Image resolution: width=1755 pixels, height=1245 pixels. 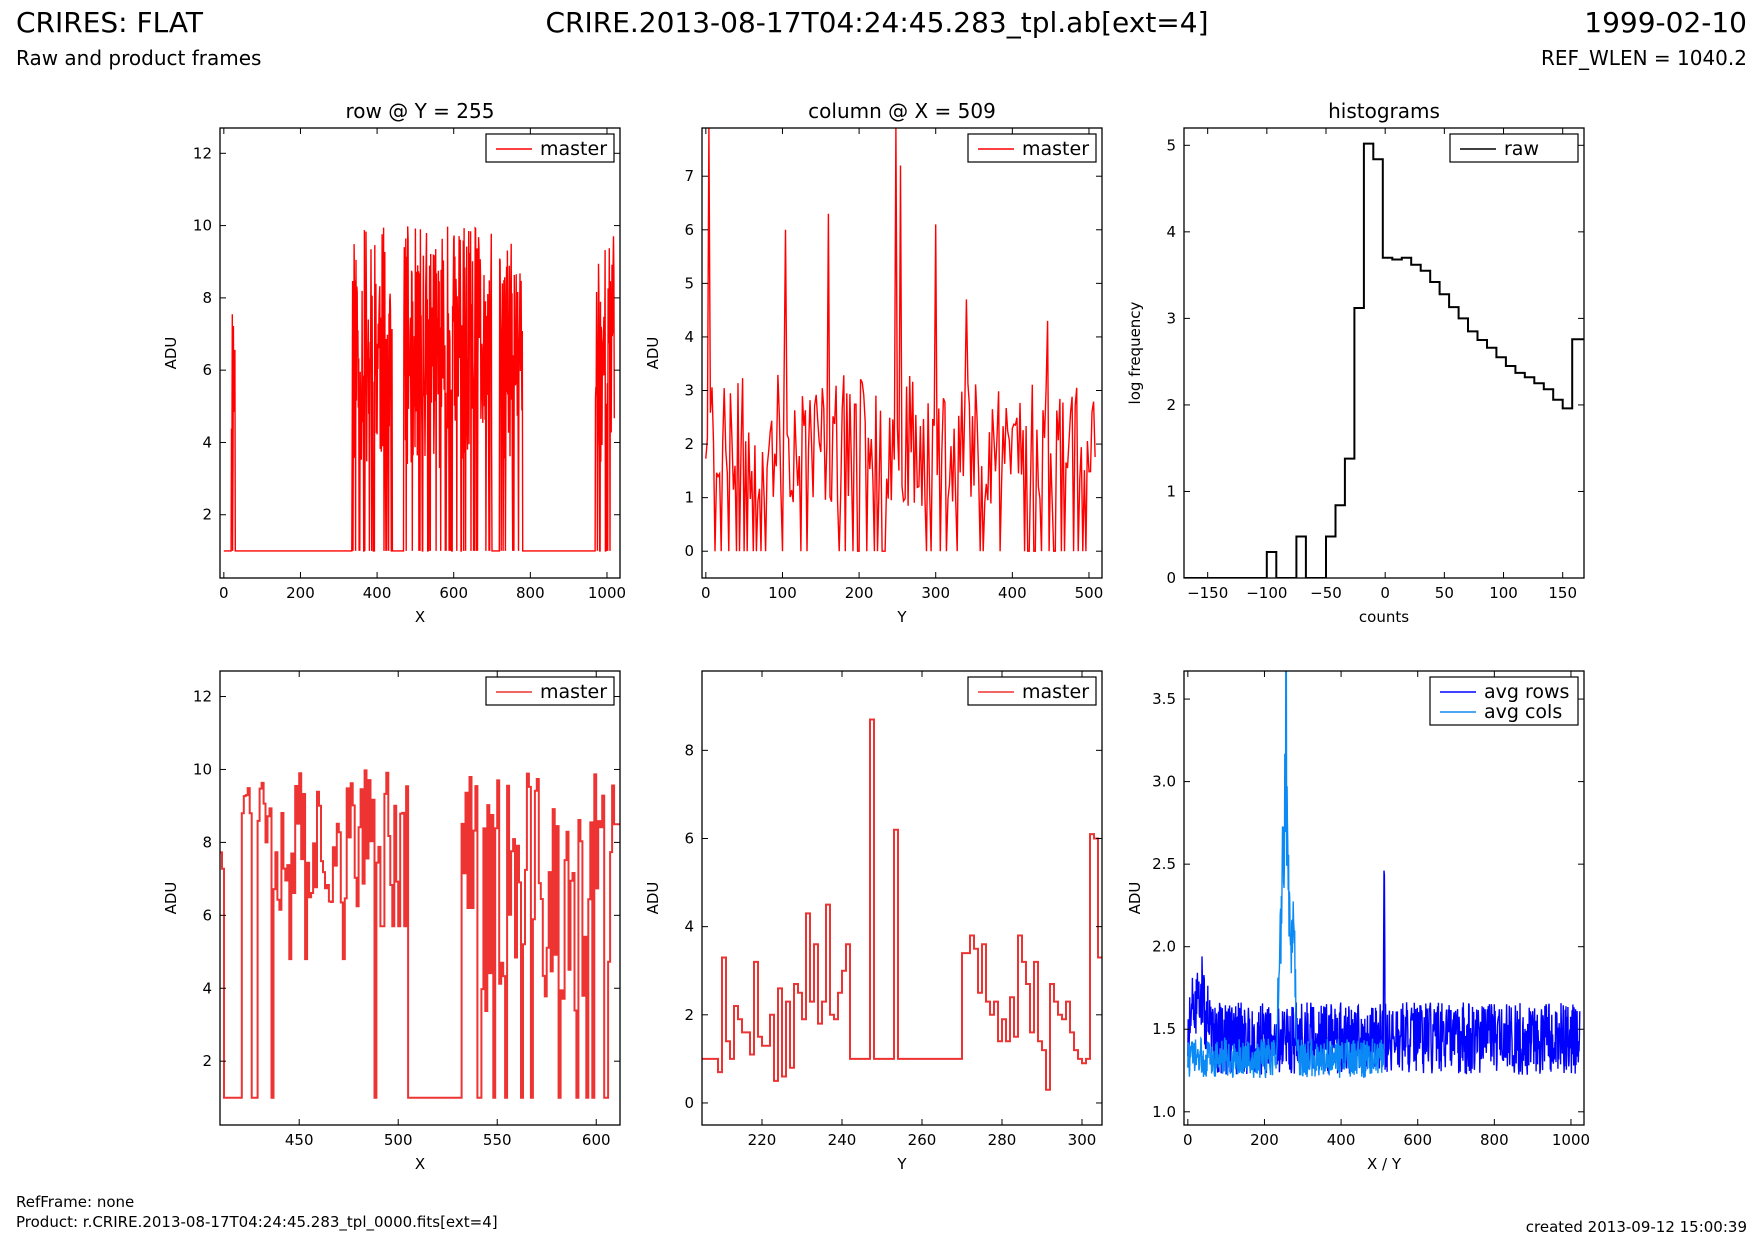 I want to click on y-tick-label: 1.0, so click(x=1164, y=1112).